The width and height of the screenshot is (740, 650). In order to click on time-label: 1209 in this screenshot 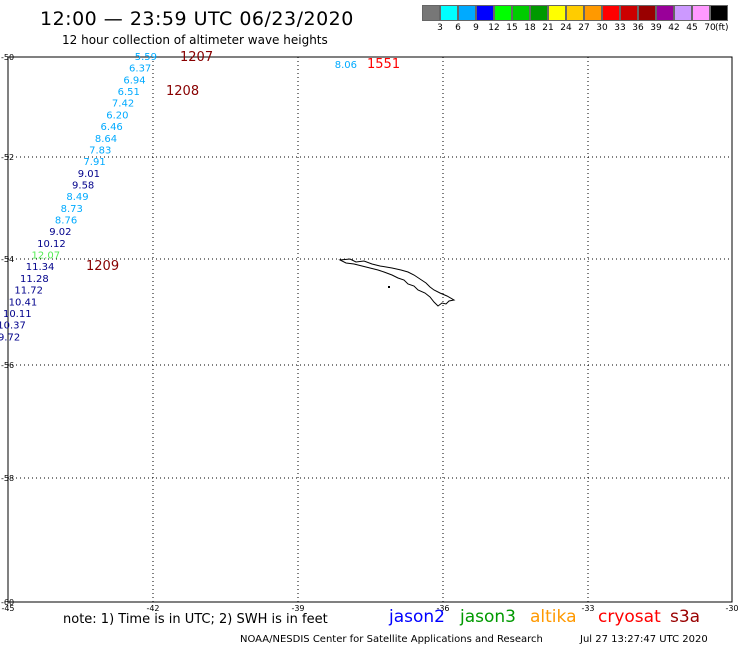, I will do `click(102, 266)`.